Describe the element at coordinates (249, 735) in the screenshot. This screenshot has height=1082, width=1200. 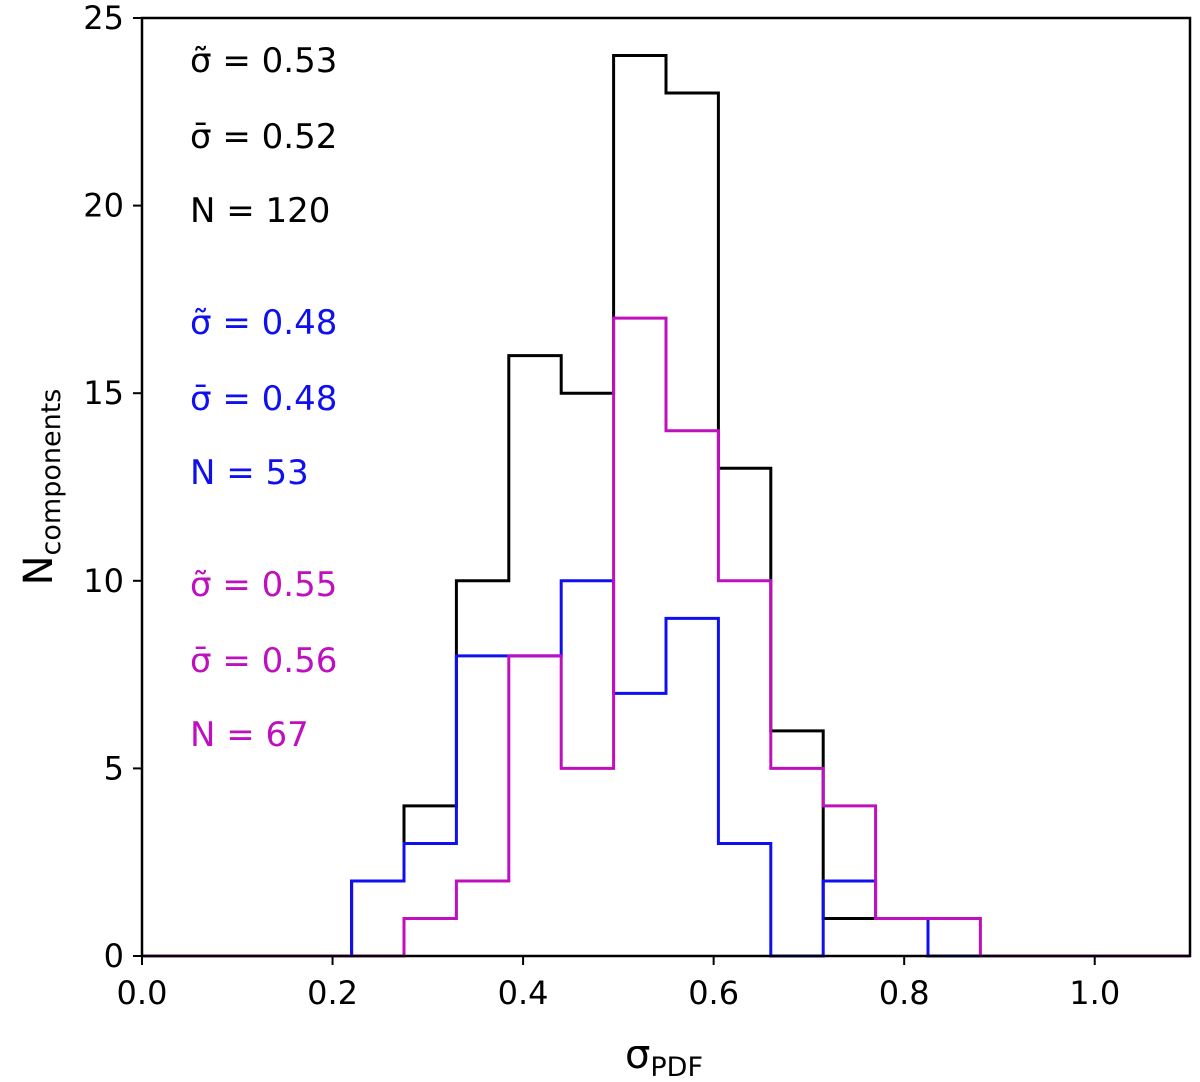
I see `annotation-text: N = 67` at that location.